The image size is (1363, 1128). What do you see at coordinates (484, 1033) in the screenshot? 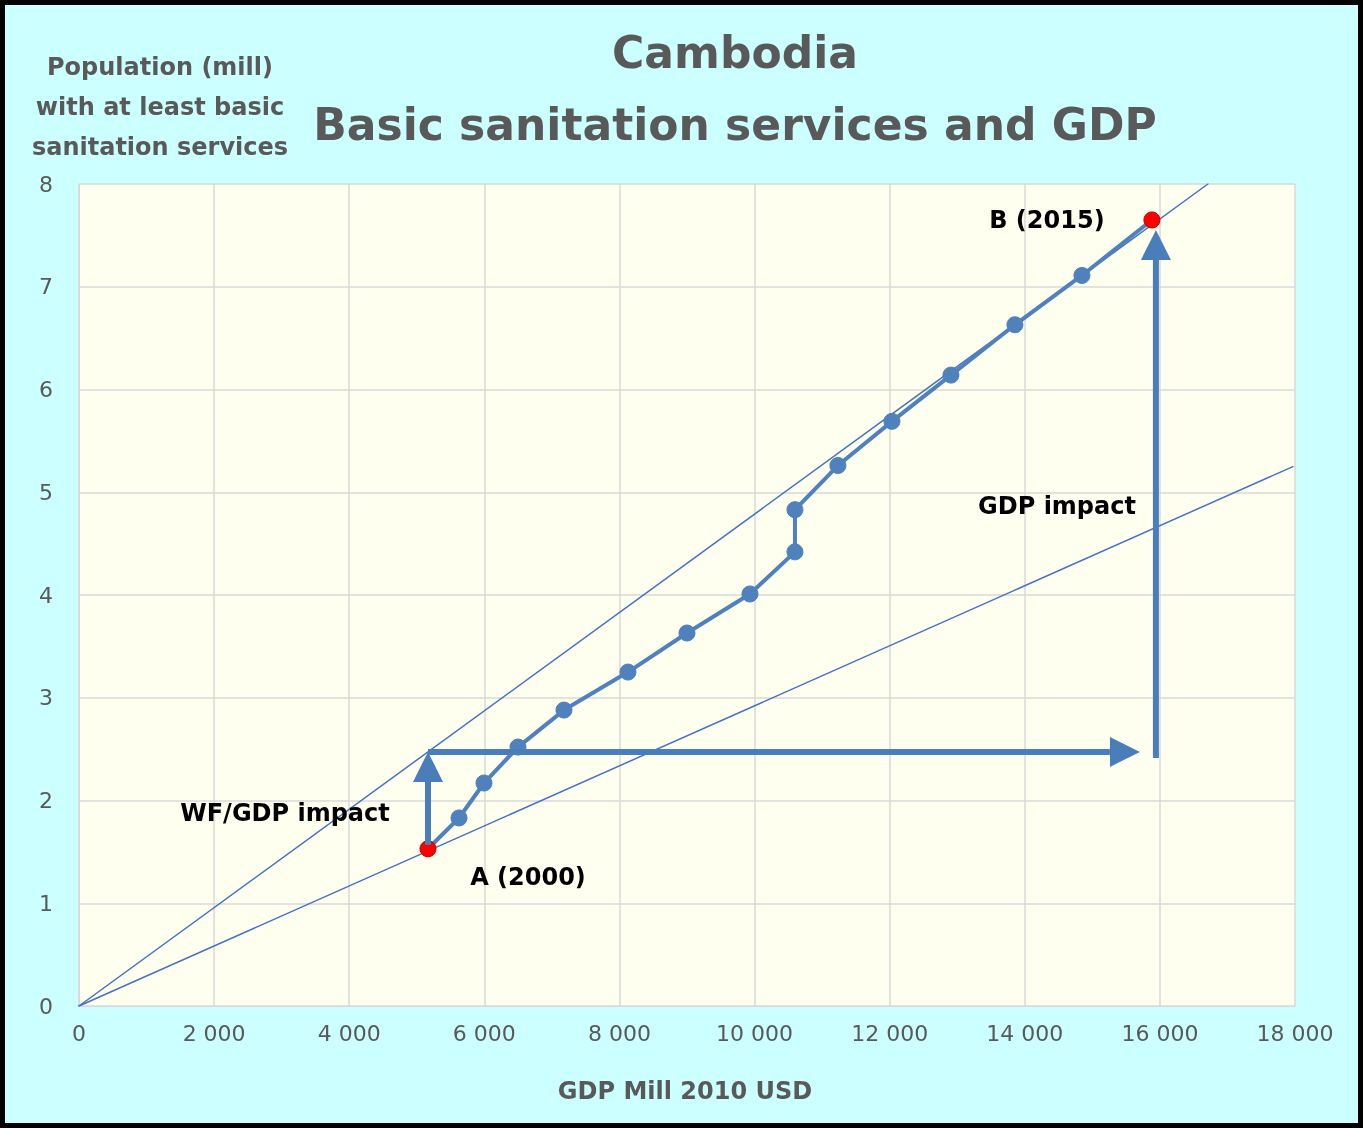
I see `x-tick-label: 6 000` at bounding box center [484, 1033].